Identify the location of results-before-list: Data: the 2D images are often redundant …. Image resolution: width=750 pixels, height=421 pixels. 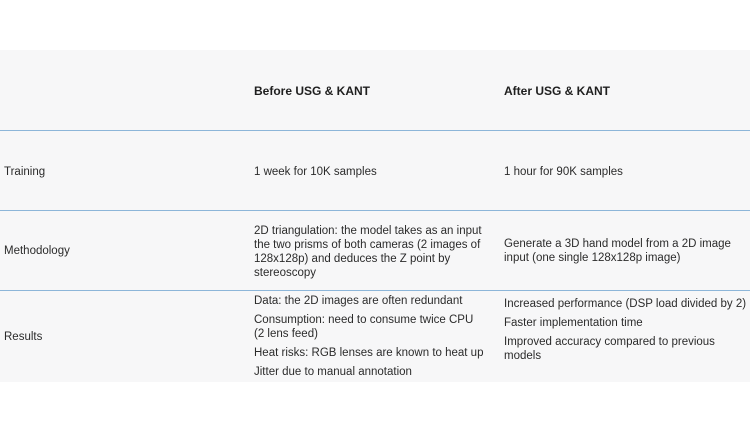
(370, 339).